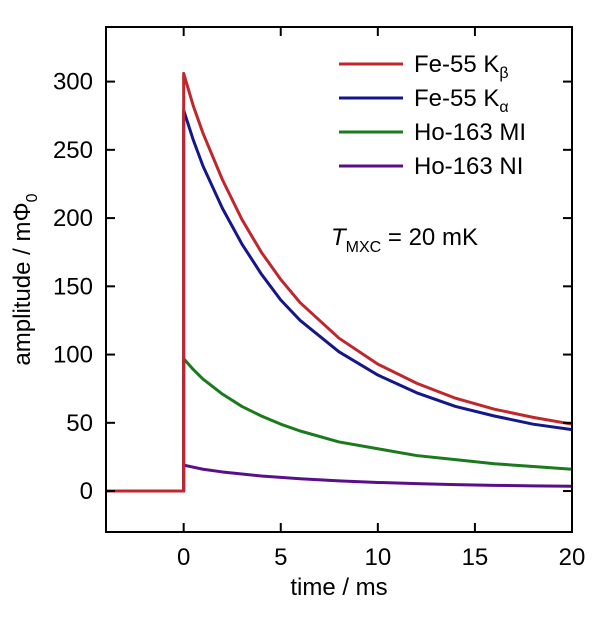 The height and width of the screenshot is (628, 598). I want to click on y-tick-label-2: 100, so click(73, 355).